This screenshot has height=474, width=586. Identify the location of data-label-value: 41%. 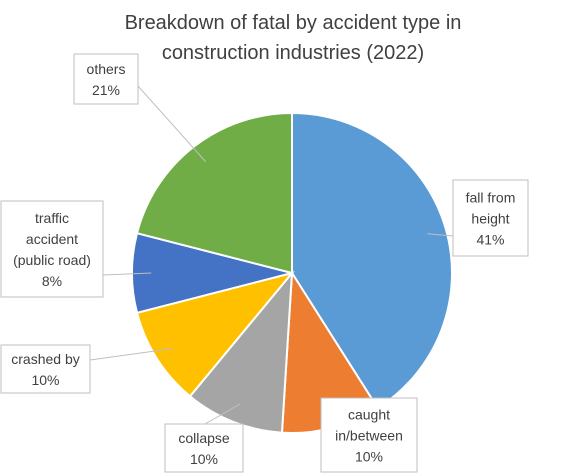
(490, 240).